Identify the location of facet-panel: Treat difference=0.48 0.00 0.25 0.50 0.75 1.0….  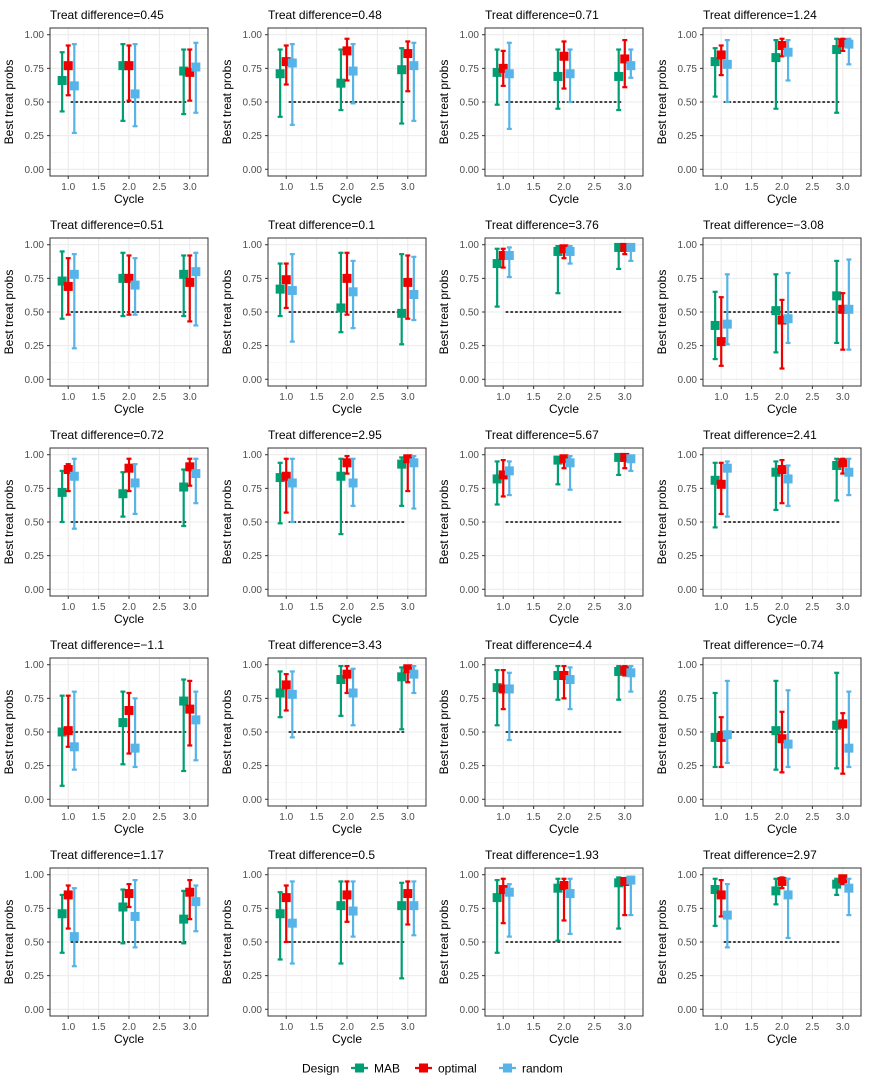
(323, 107).